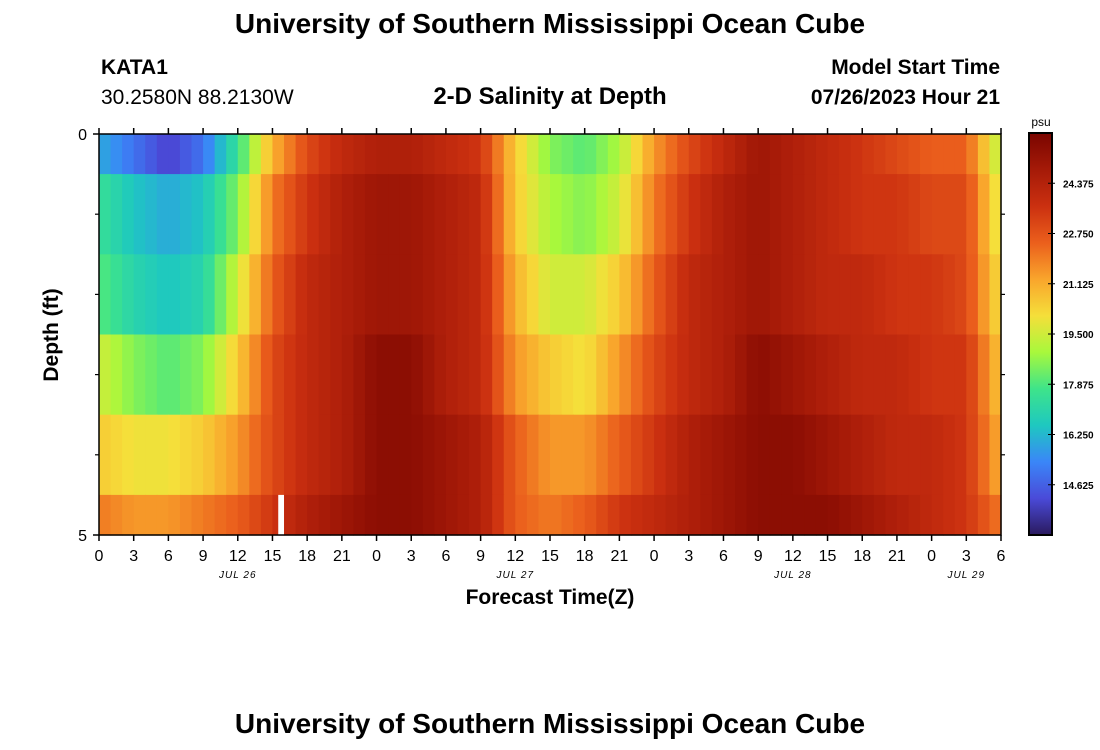  What do you see at coordinates (792, 575) in the screenshot?
I see `x-date-label: JUL 28` at bounding box center [792, 575].